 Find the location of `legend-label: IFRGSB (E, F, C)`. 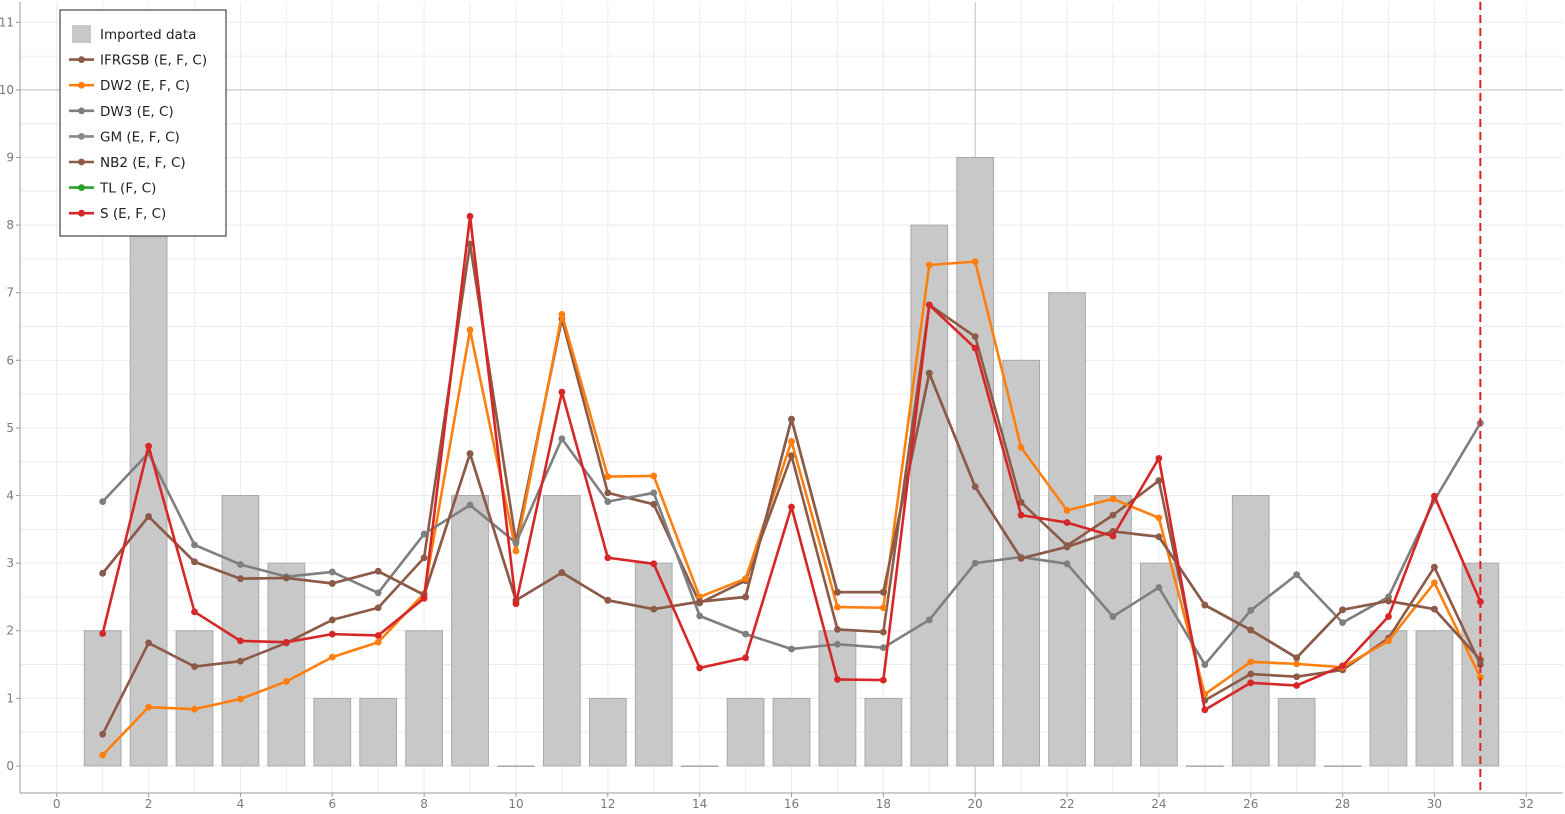

legend-label: IFRGSB (E, F, C) is located at coordinates (153, 61).